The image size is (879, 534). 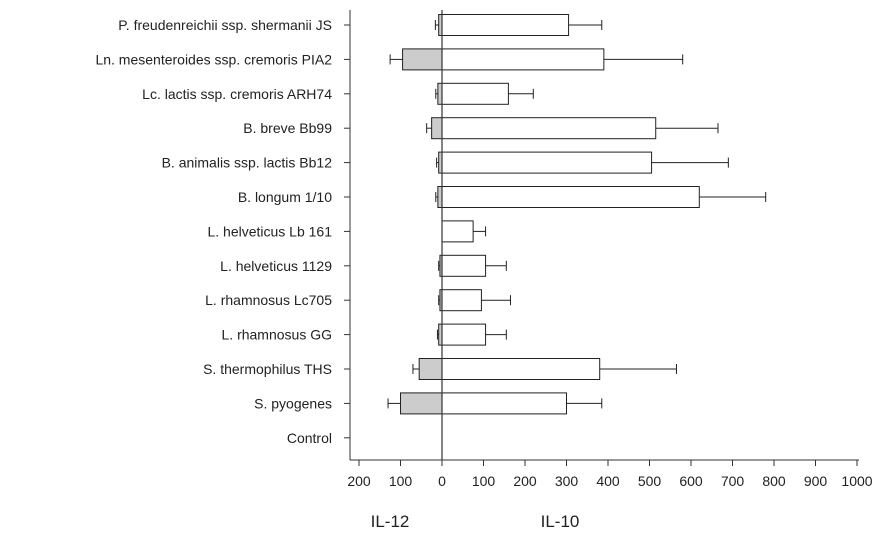 What do you see at coordinates (608, 481) in the screenshot?
I see `x-tick-label: 400` at bounding box center [608, 481].